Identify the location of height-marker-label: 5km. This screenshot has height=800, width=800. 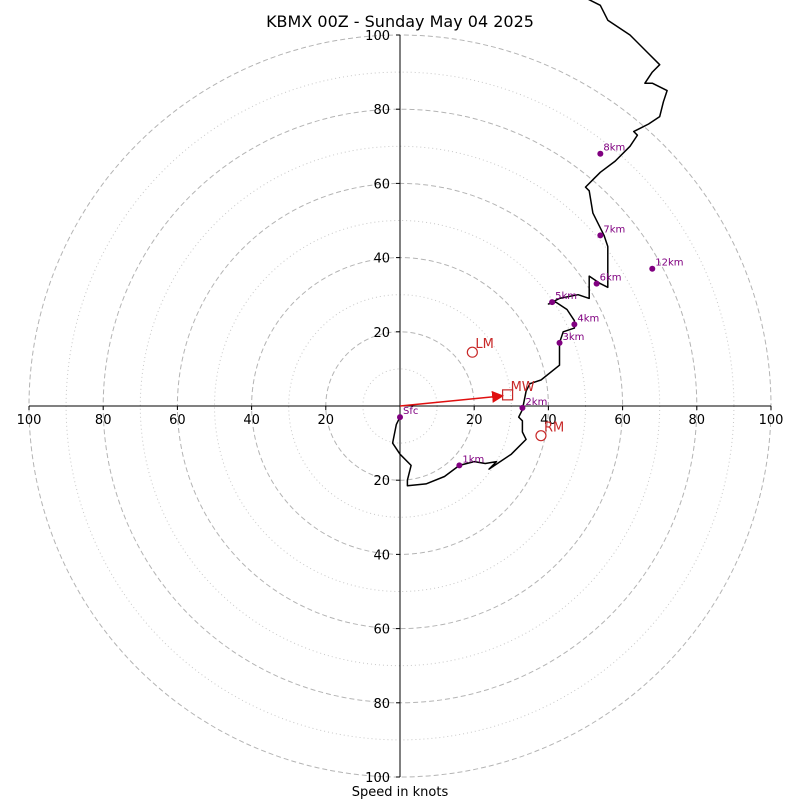
(566, 296).